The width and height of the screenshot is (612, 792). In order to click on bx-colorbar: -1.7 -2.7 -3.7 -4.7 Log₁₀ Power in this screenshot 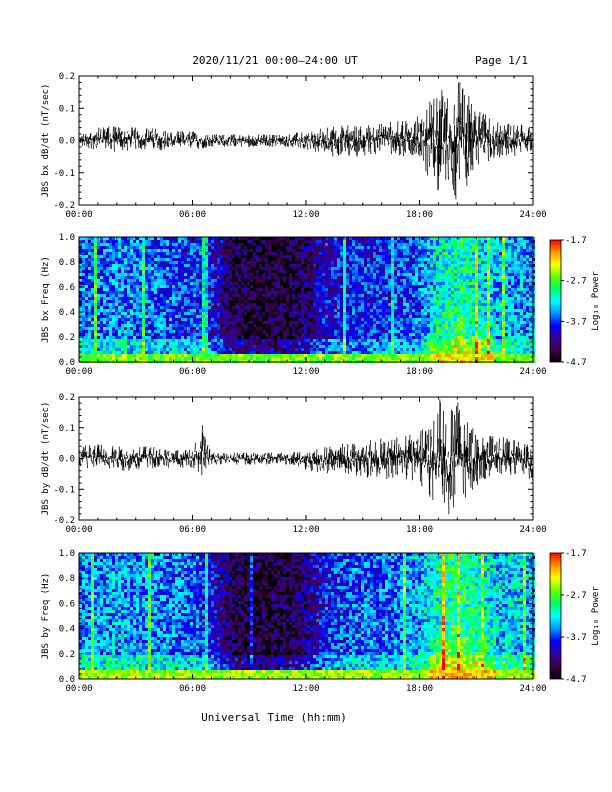, I will do `click(575, 302)`.